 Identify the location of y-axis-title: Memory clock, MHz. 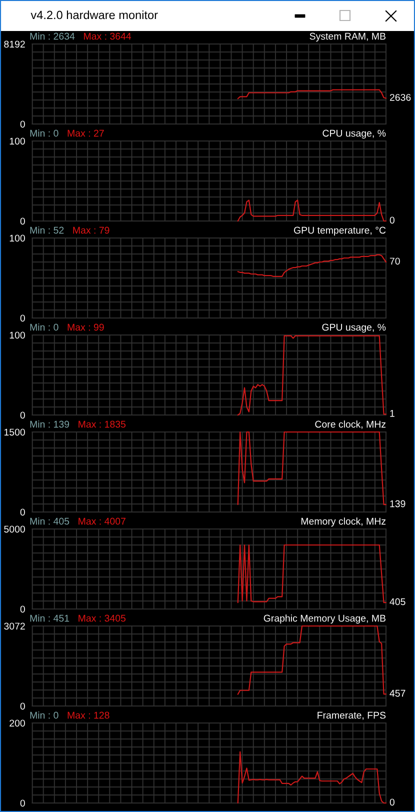
(343, 522).